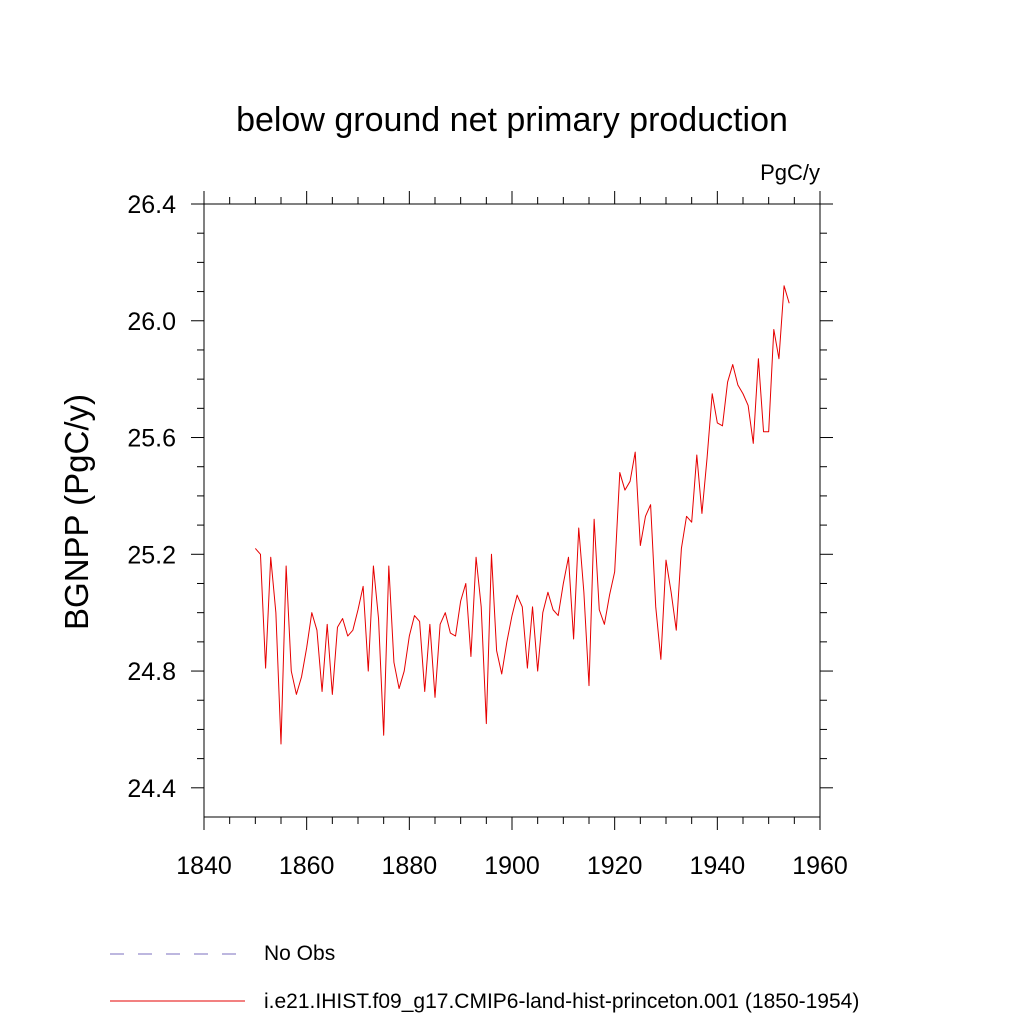  What do you see at coordinates (151, 205) in the screenshot?
I see `y-tick-label: 26.4` at bounding box center [151, 205].